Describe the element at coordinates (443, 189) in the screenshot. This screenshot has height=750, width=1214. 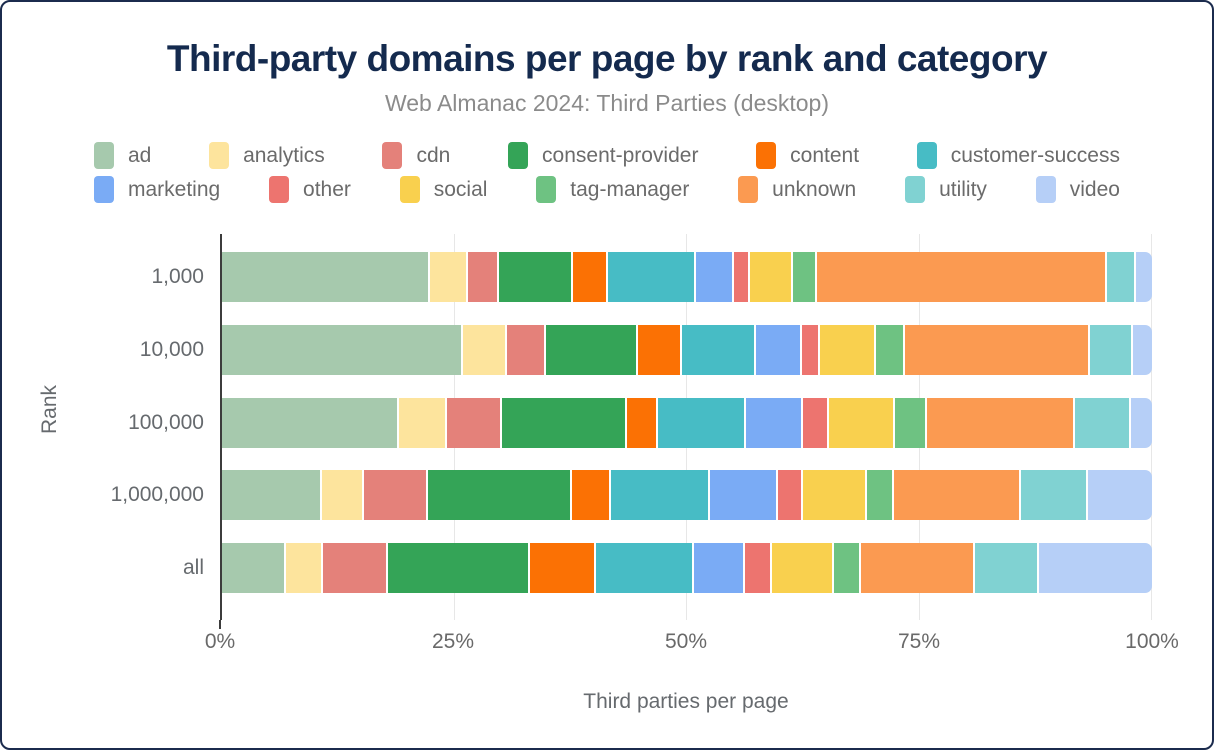
I see `legend-item-social: social` at that location.